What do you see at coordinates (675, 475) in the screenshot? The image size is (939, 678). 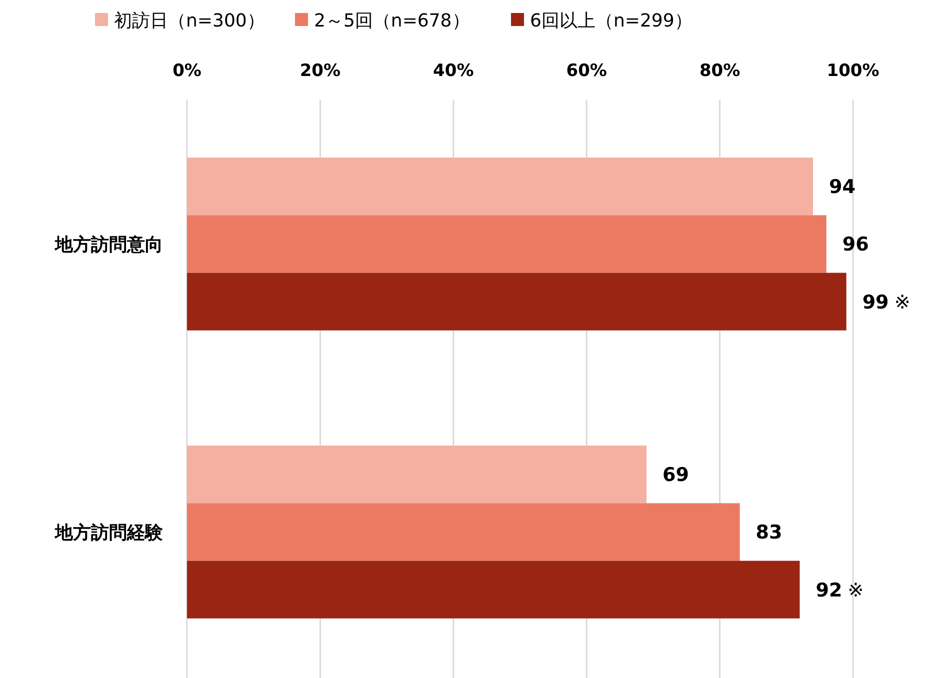 I see `data-label: 69` at bounding box center [675, 475].